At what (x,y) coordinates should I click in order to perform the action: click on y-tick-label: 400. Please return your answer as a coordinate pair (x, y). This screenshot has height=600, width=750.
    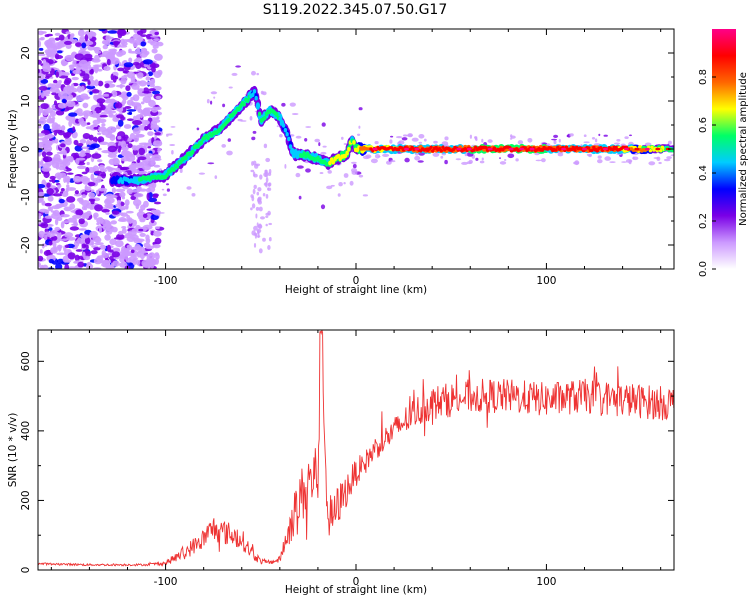
    Looking at the image, I should click on (26, 431).